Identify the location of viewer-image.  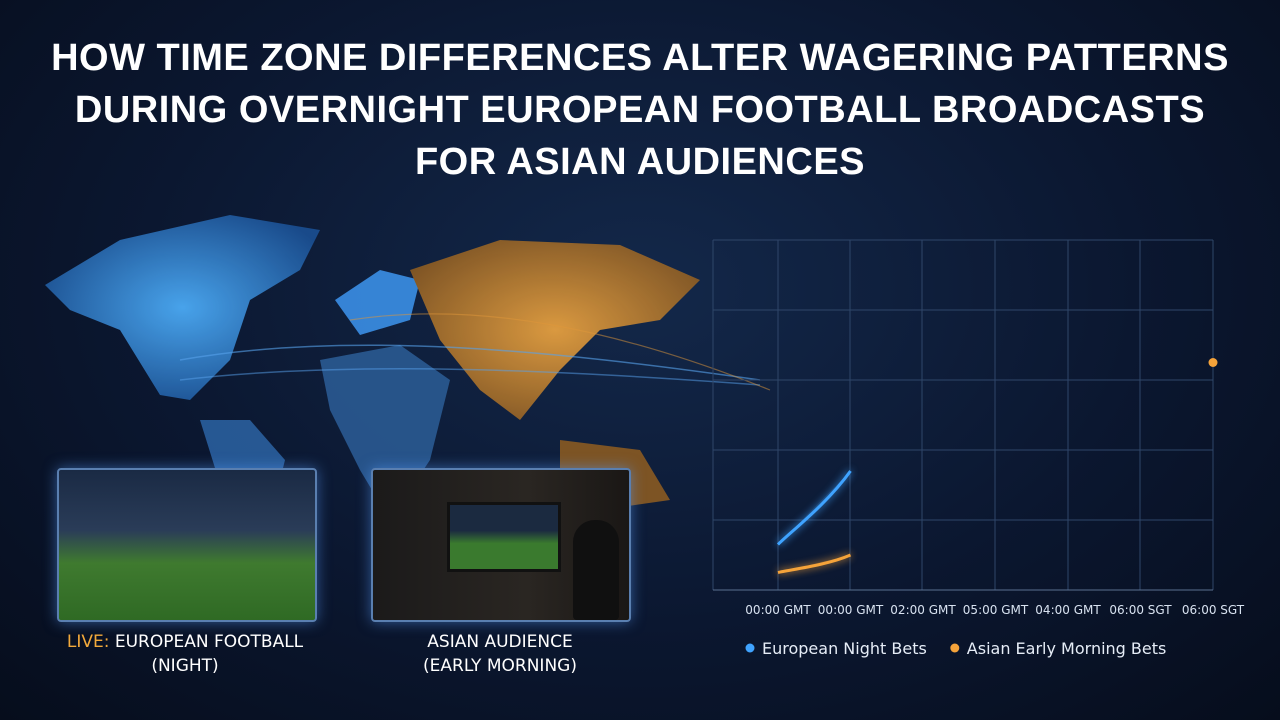
(501, 545).